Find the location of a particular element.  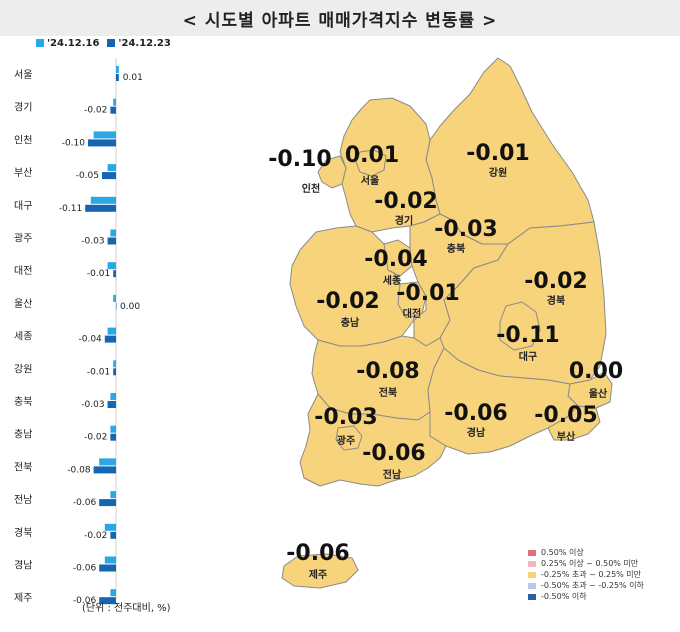

map-region-name: 전북 is located at coordinates (388, 392).